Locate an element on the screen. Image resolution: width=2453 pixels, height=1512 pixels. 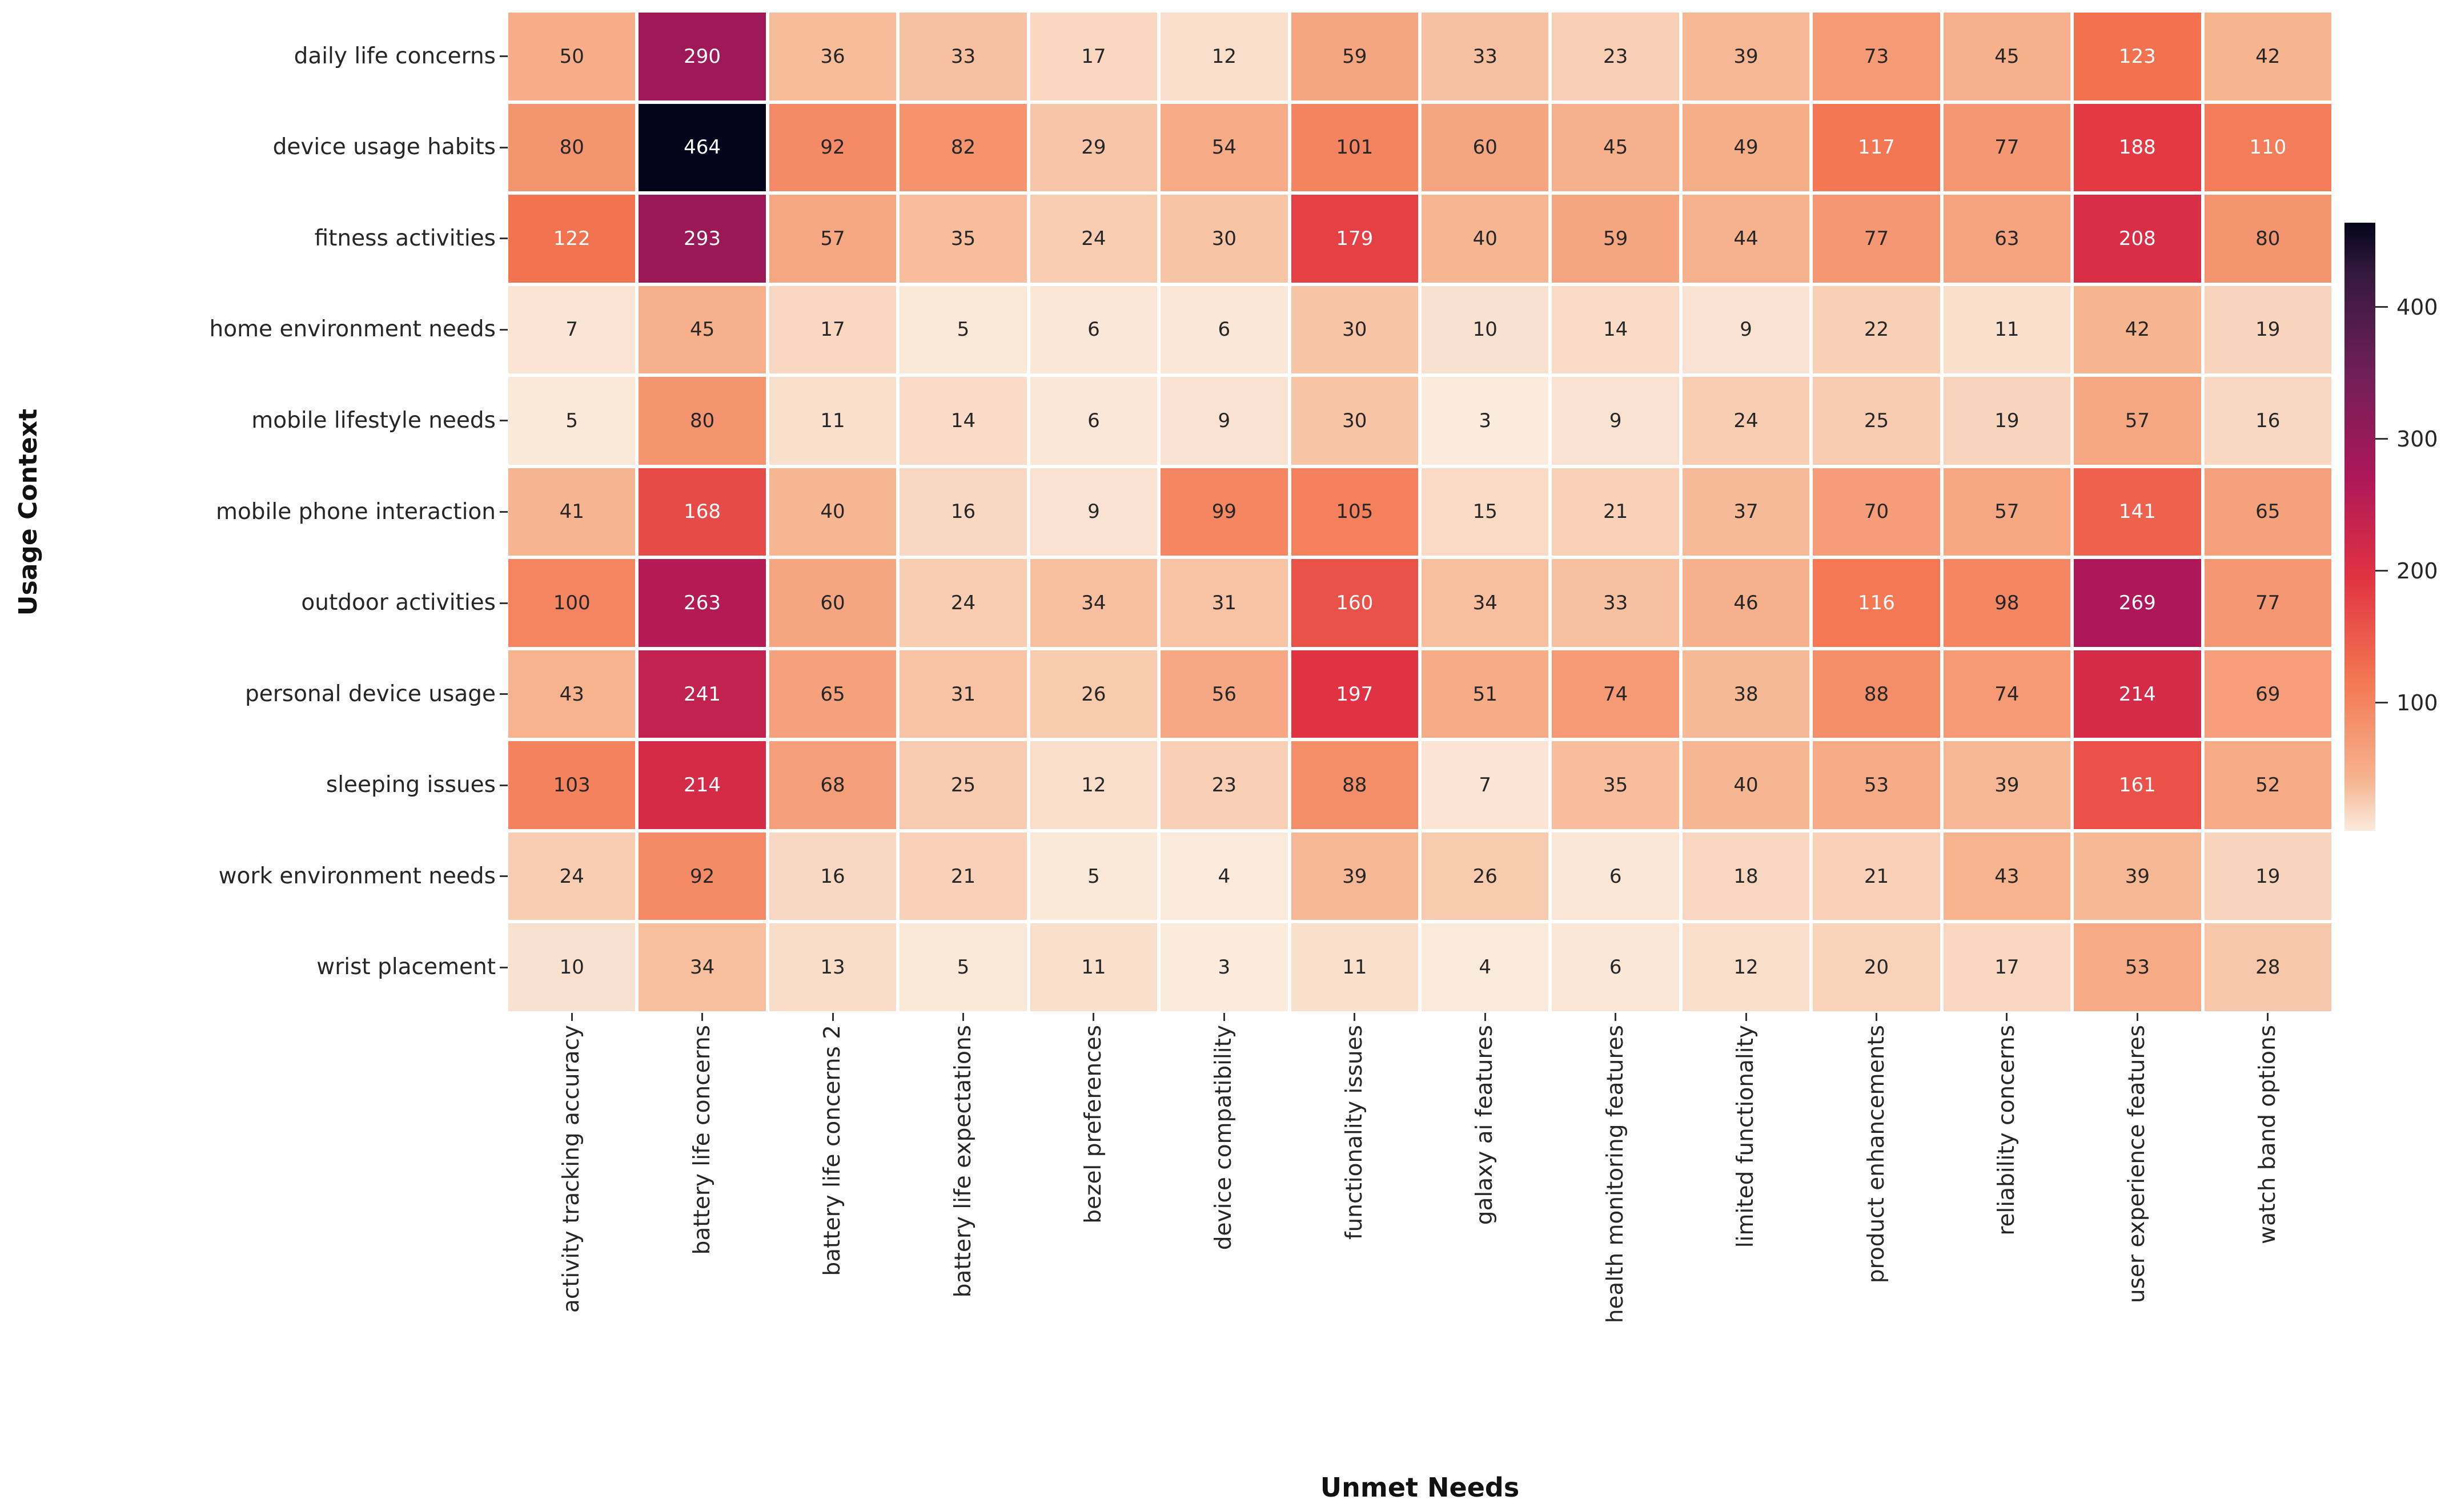
heatmap-cell: 14 is located at coordinates (963, 421).